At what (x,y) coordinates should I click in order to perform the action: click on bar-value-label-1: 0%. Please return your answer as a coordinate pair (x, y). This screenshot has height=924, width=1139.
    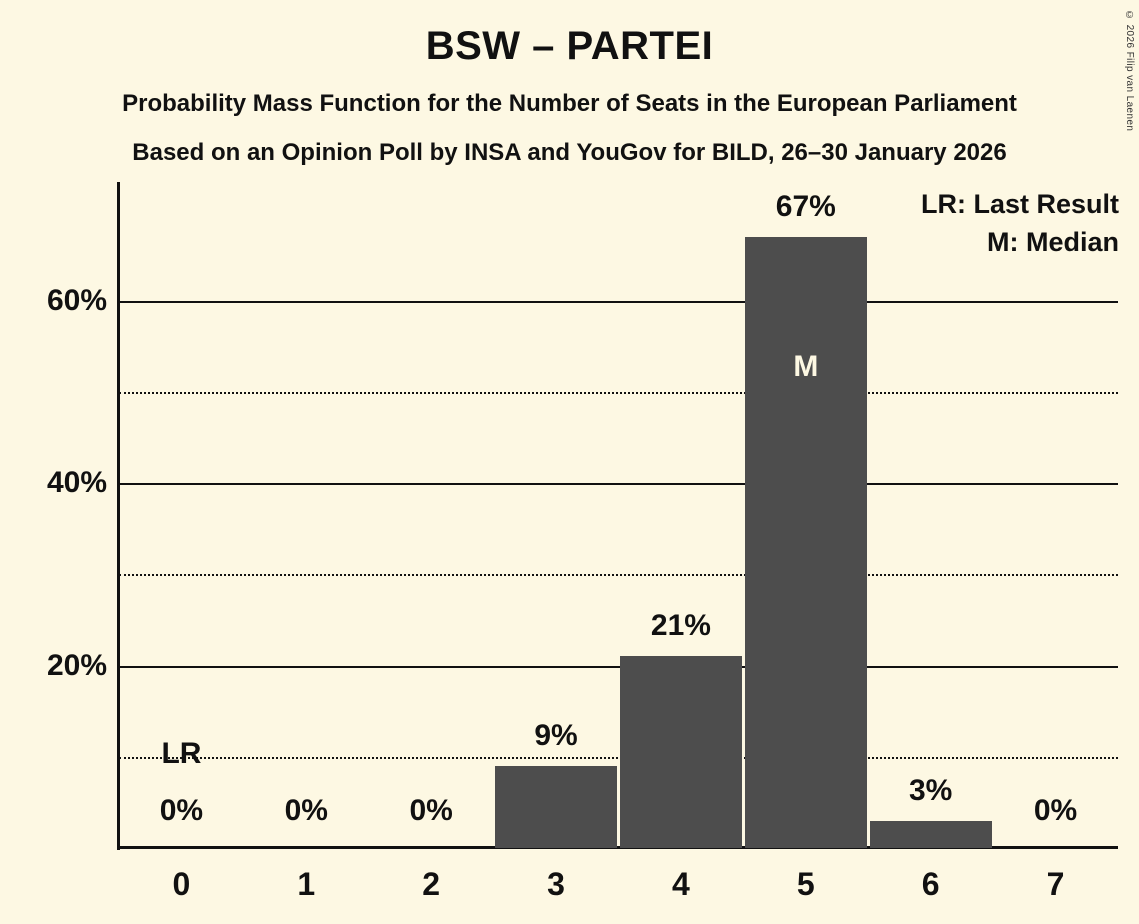
    Looking at the image, I should click on (306, 810).